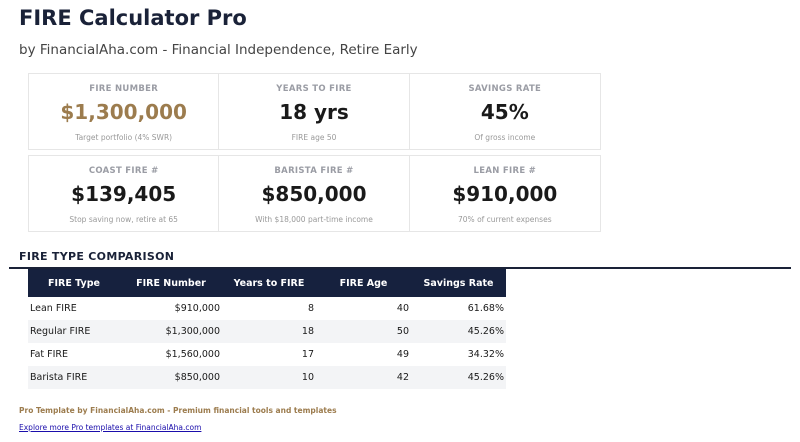 Image resolution: width=800 pixels, height=442 pixels. Describe the element at coordinates (124, 137) in the screenshot. I see `card-note: Target portfolio (4% SWR)` at that location.